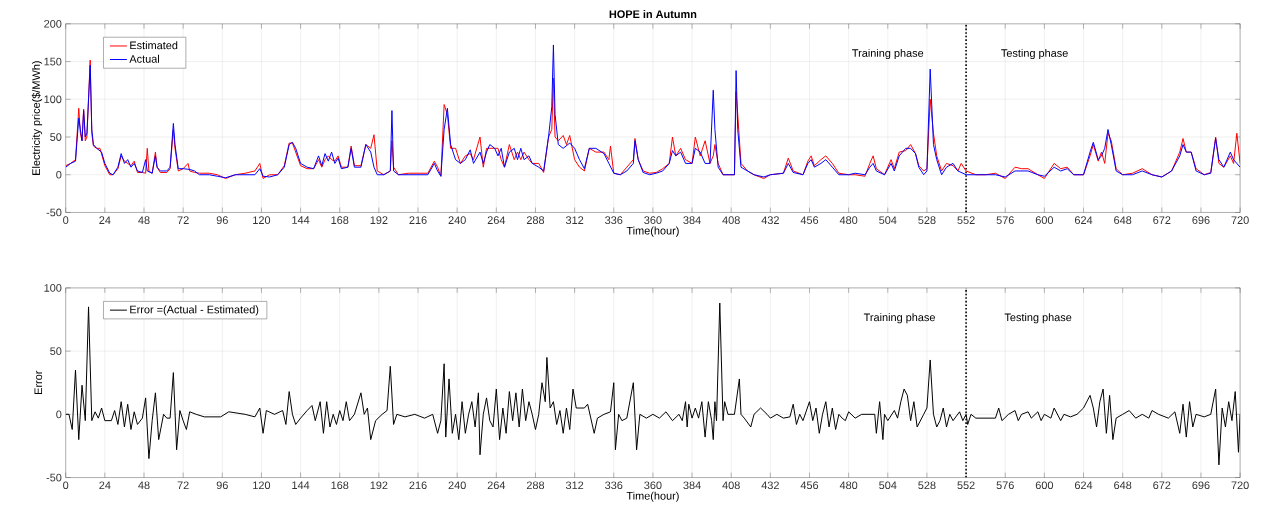 The height and width of the screenshot is (515, 1270). I want to click on legend-label: Estimated, so click(154, 45).